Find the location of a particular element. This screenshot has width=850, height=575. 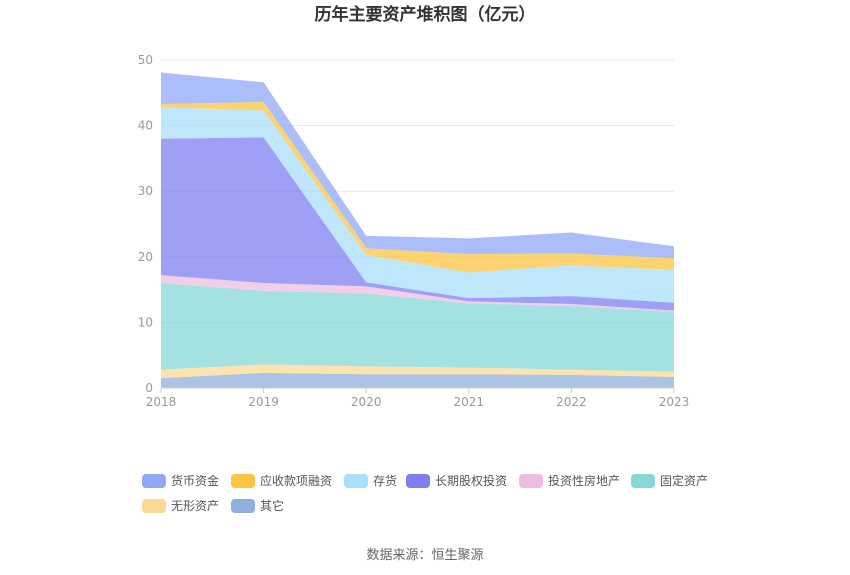

legend-item: 存货 is located at coordinates (370, 480).